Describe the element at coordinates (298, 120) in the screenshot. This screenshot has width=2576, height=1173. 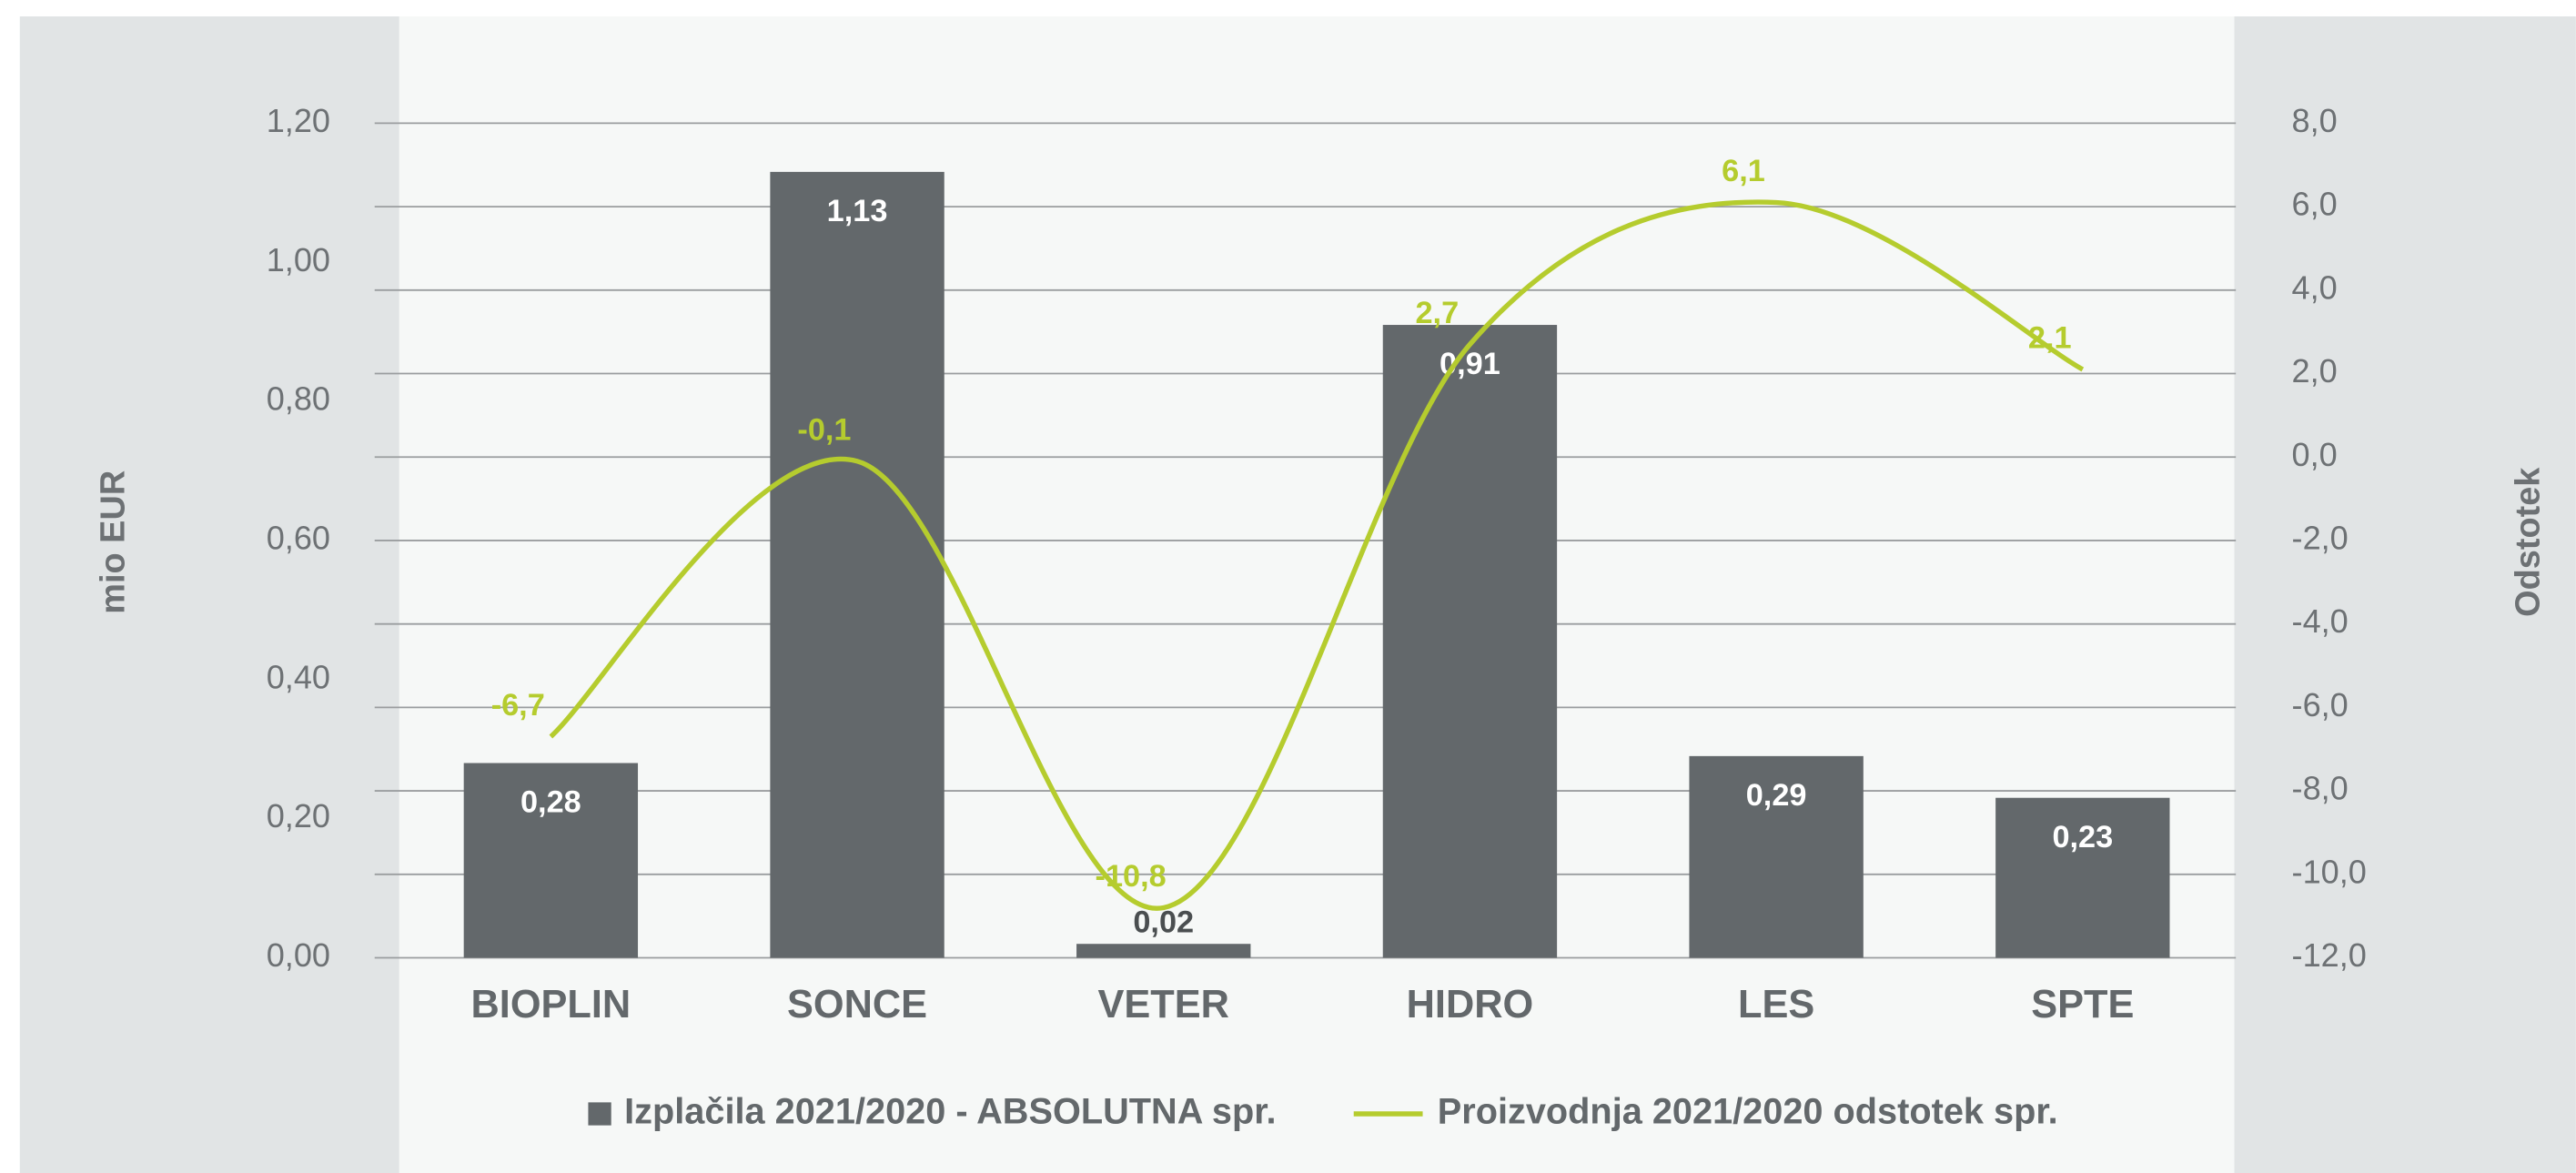
I see `y-tick-label: 1,20` at that location.